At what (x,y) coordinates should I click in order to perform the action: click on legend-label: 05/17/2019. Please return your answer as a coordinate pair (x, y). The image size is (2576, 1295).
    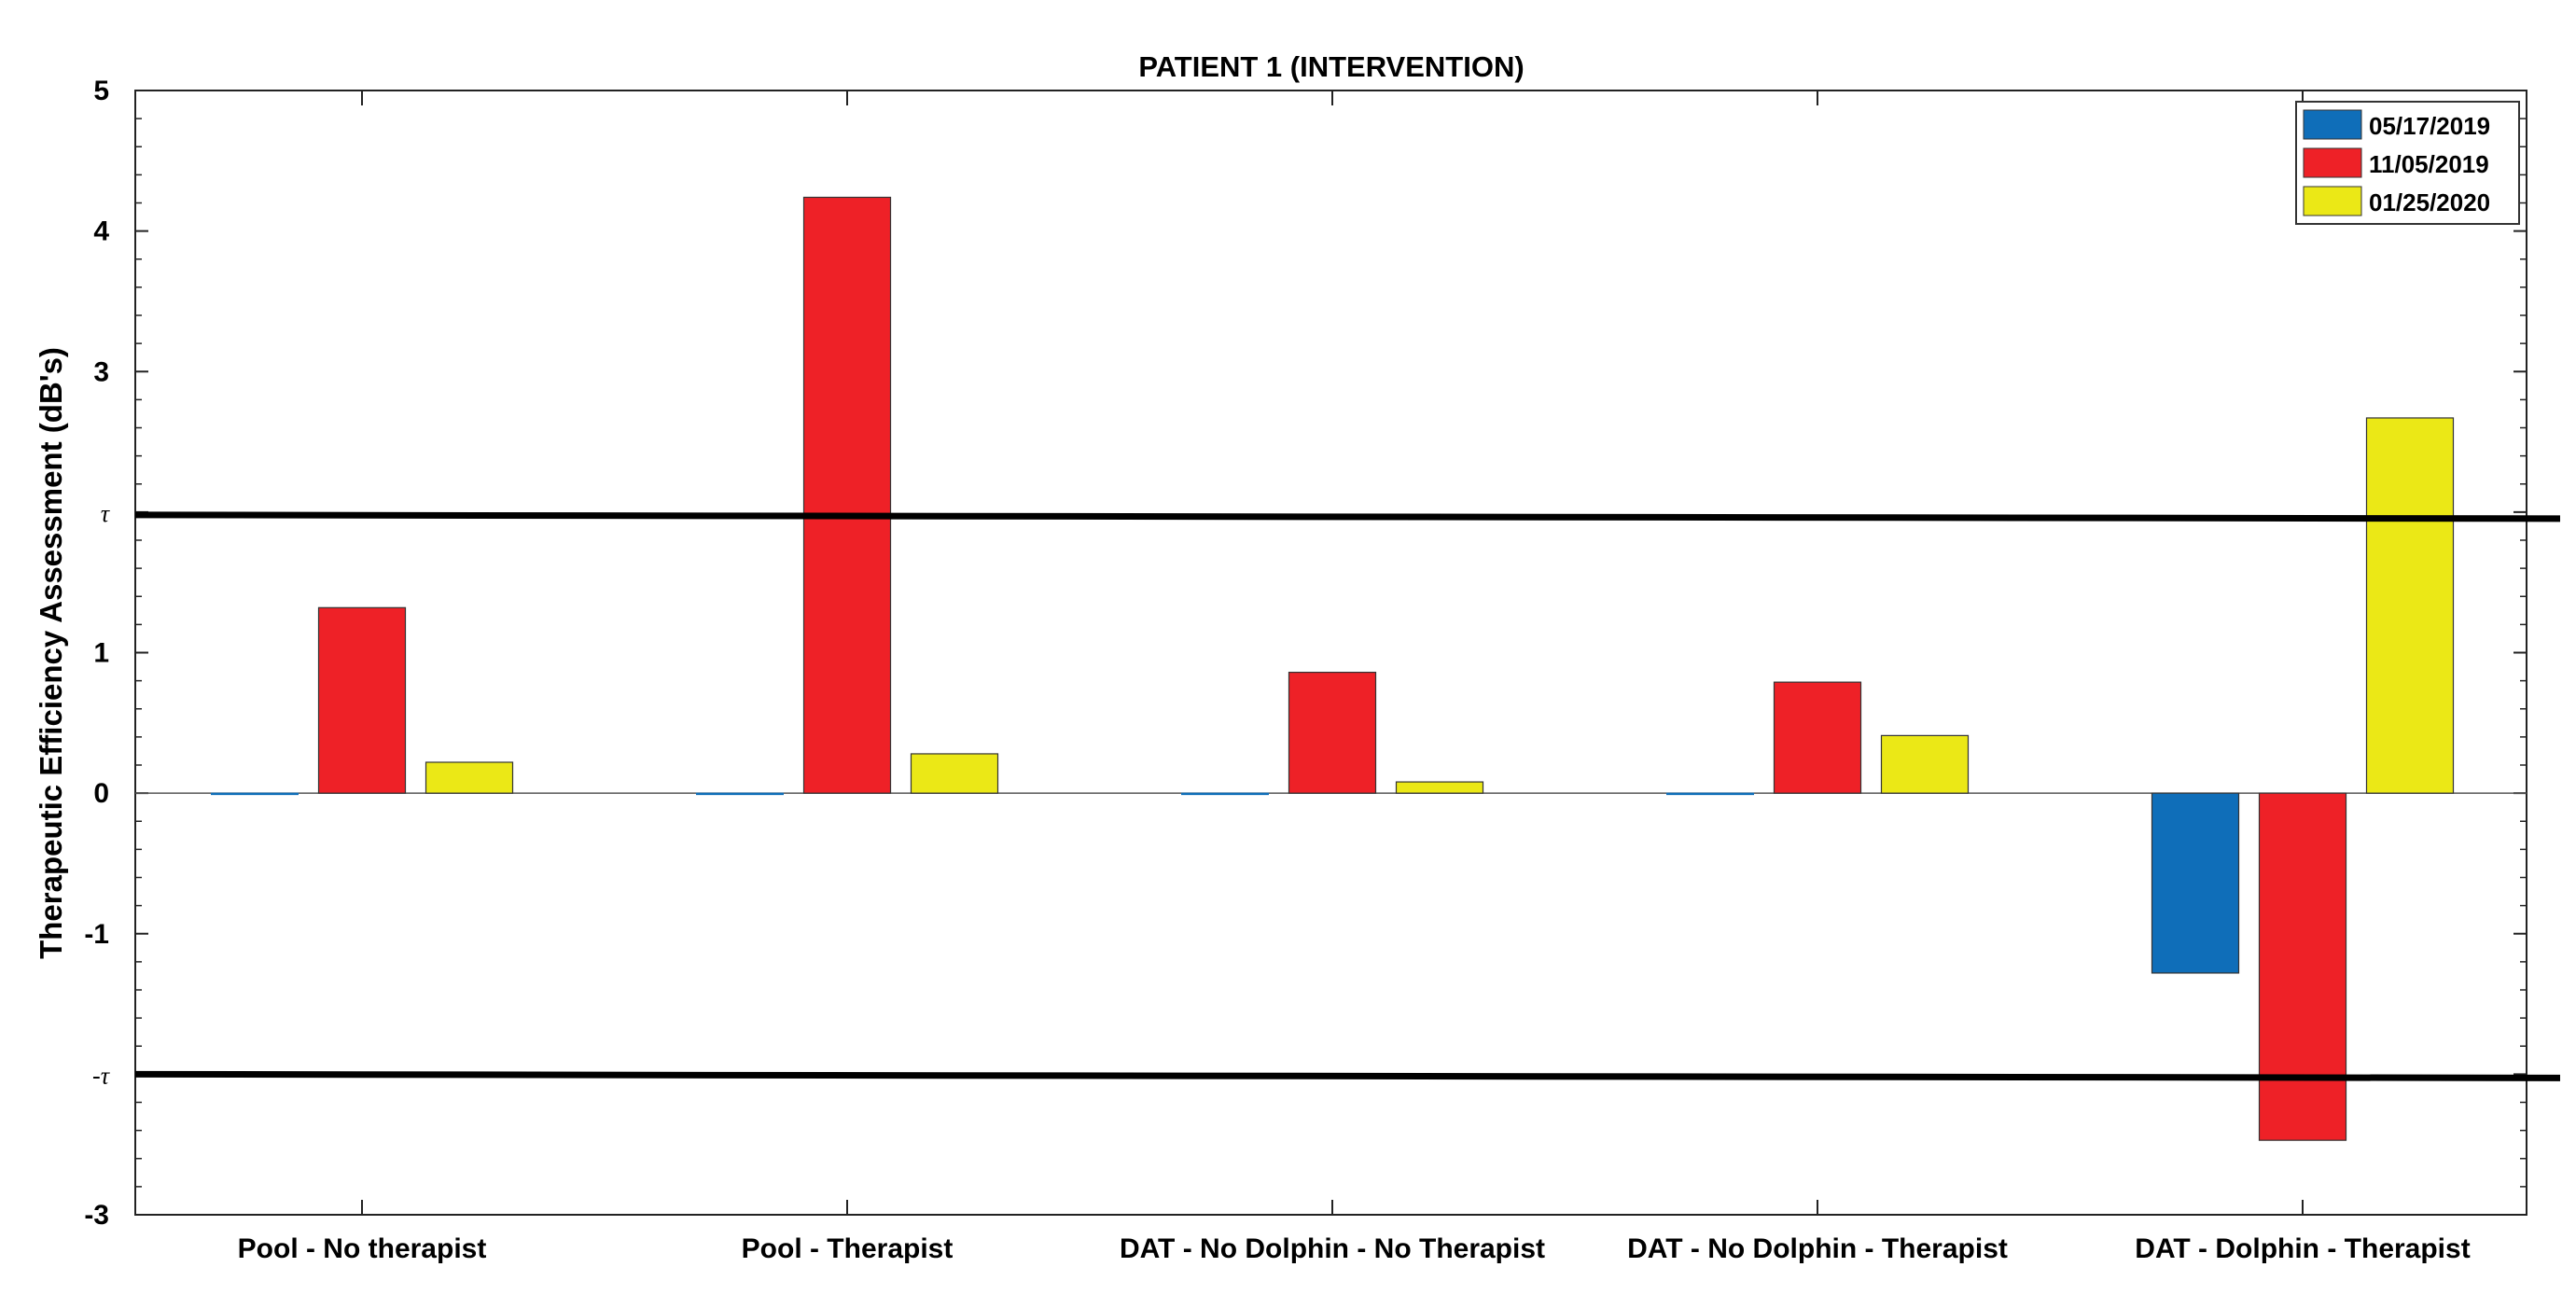
    Looking at the image, I should click on (2429, 126).